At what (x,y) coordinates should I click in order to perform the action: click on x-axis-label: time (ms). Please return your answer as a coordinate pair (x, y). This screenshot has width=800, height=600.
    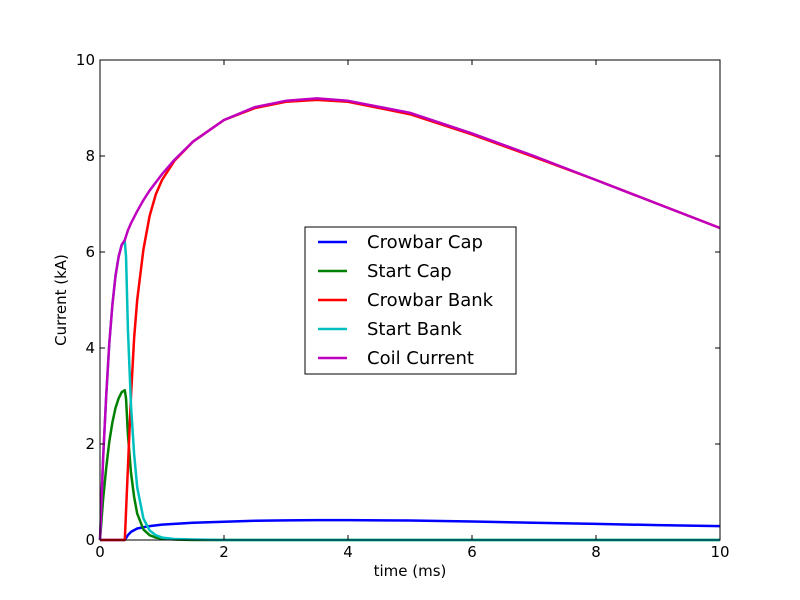
    Looking at the image, I should click on (410, 571).